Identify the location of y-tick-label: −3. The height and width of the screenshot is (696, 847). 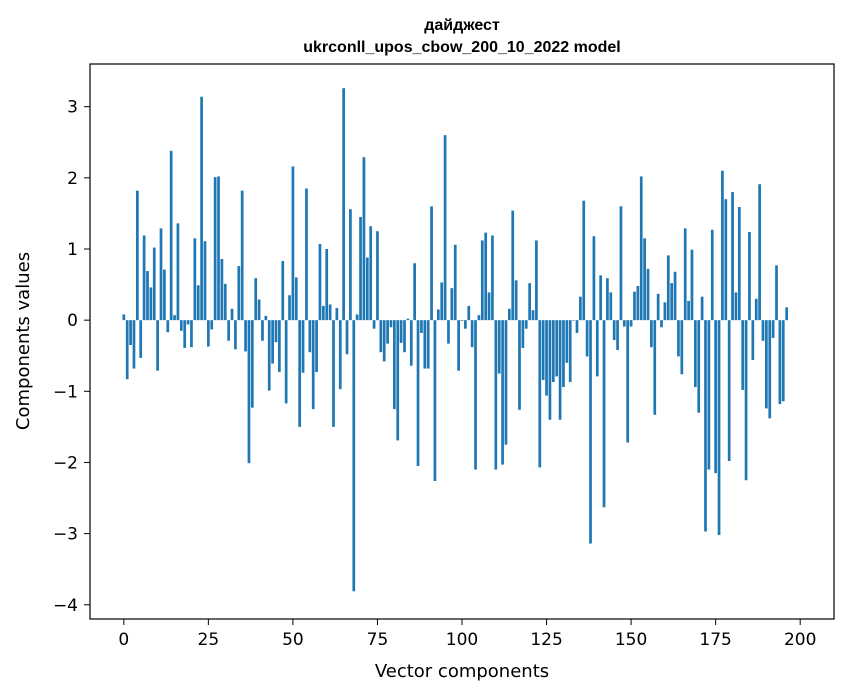
(65, 535).